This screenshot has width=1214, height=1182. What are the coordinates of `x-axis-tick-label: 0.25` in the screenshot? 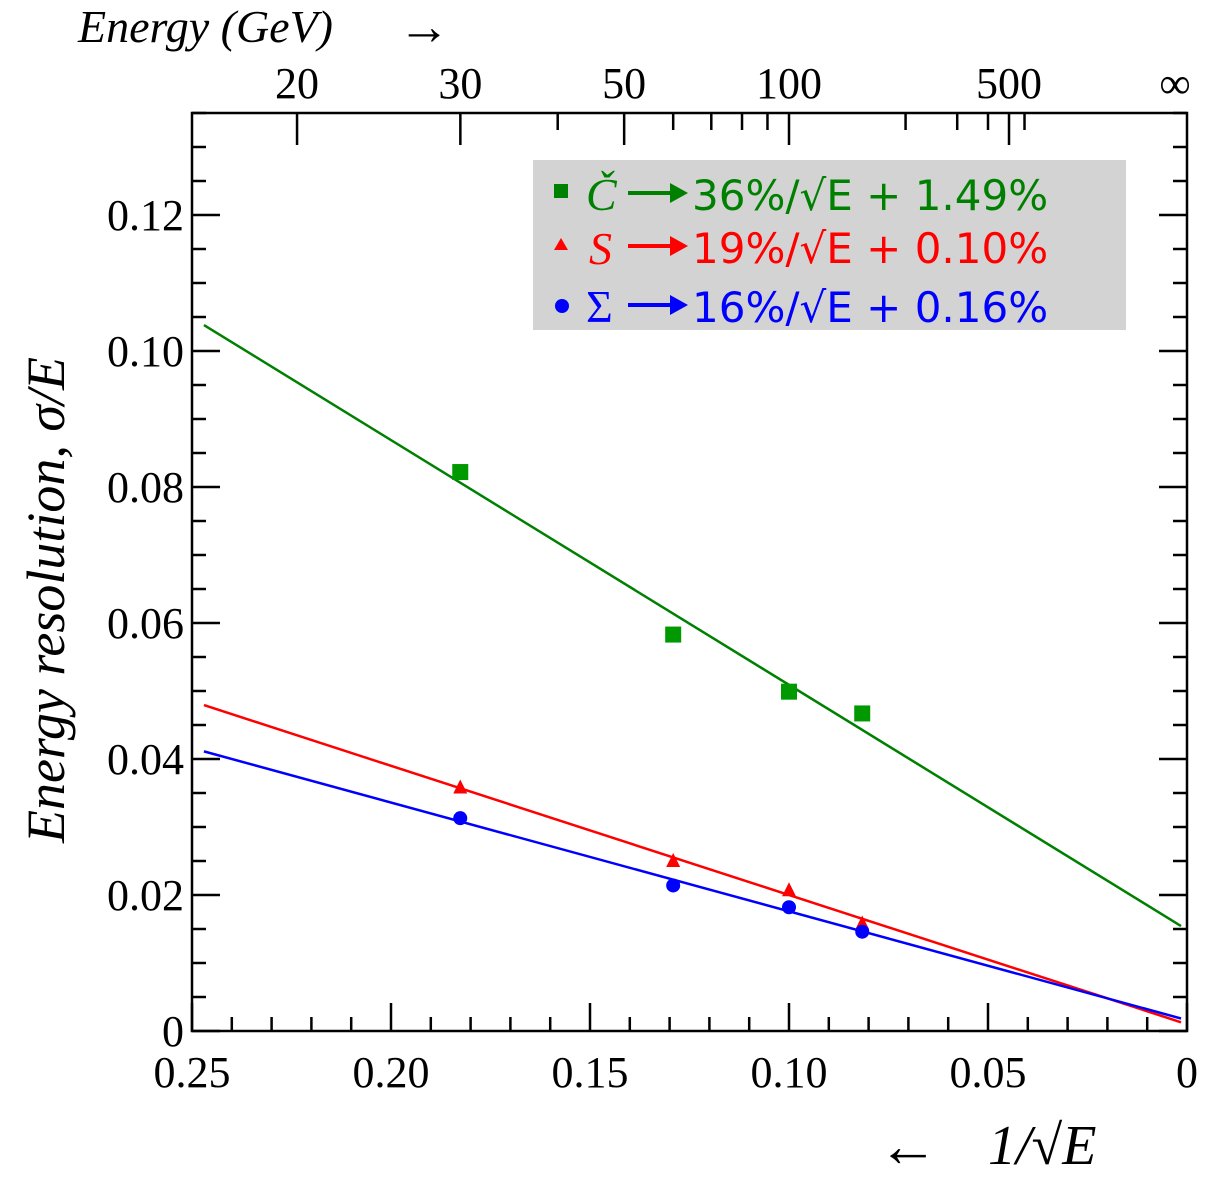 It's located at (192, 1072).